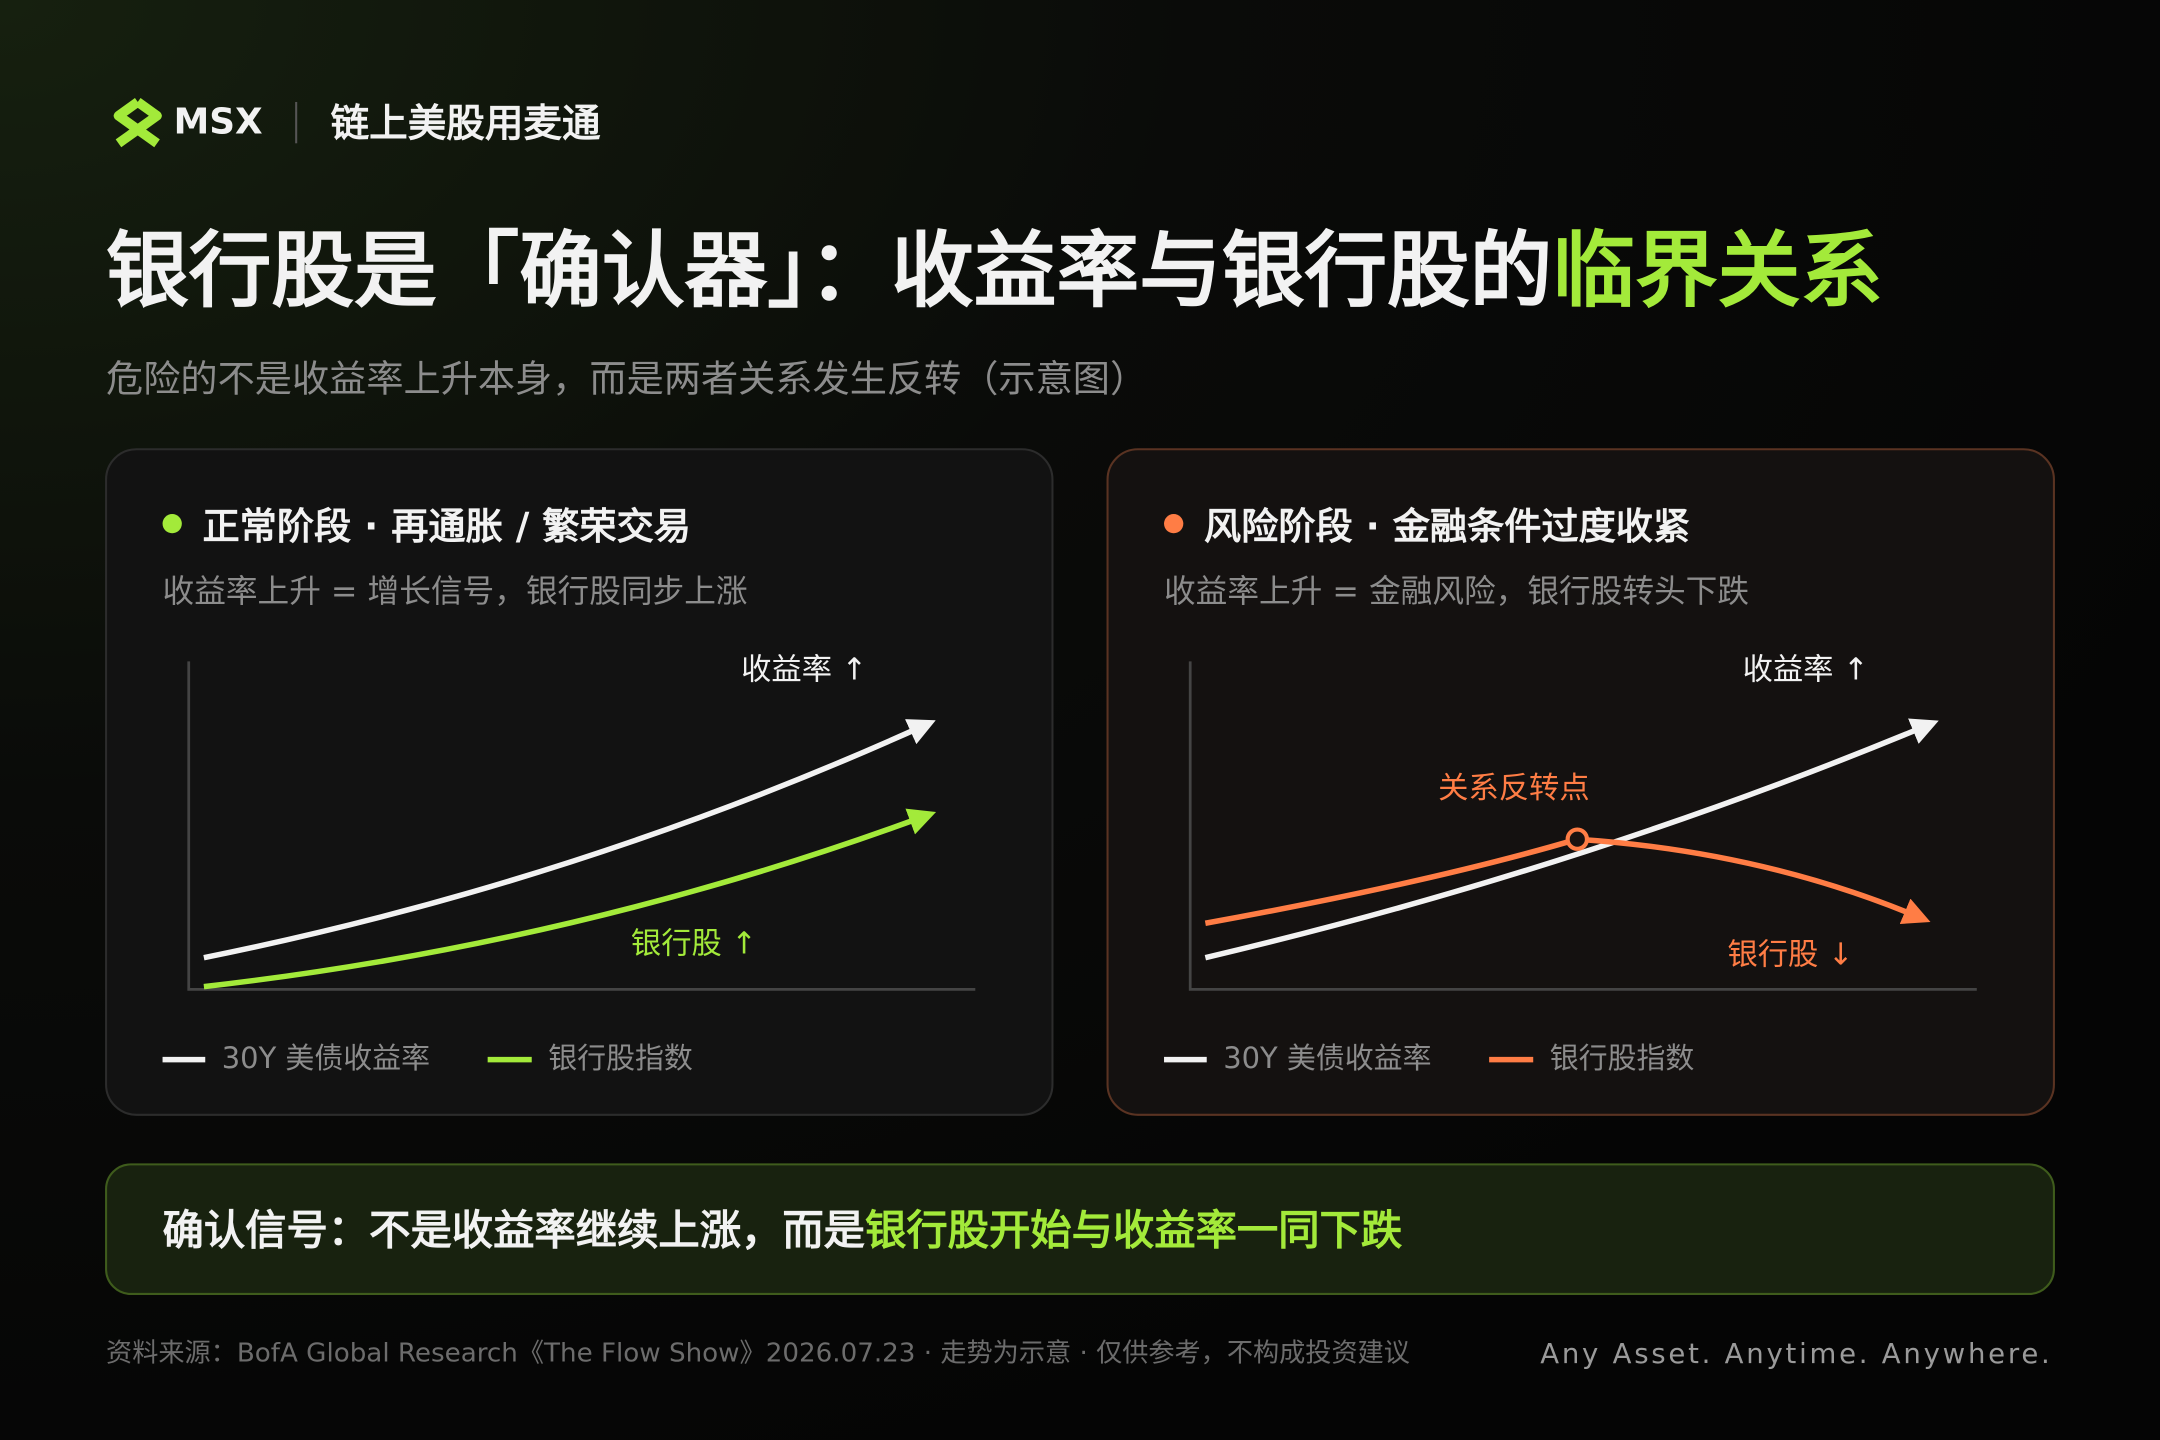  Describe the element at coordinates (829, 271) in the screenshot. I see `title-main: 银行股是「确认器」：收益率与银行股的` at that location.